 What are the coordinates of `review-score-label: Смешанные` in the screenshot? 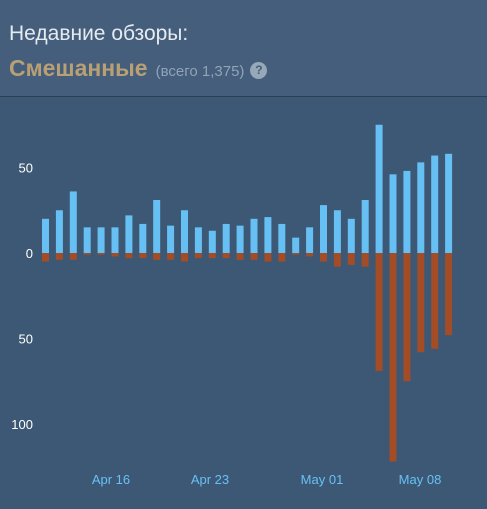 It's located at (78, 68).